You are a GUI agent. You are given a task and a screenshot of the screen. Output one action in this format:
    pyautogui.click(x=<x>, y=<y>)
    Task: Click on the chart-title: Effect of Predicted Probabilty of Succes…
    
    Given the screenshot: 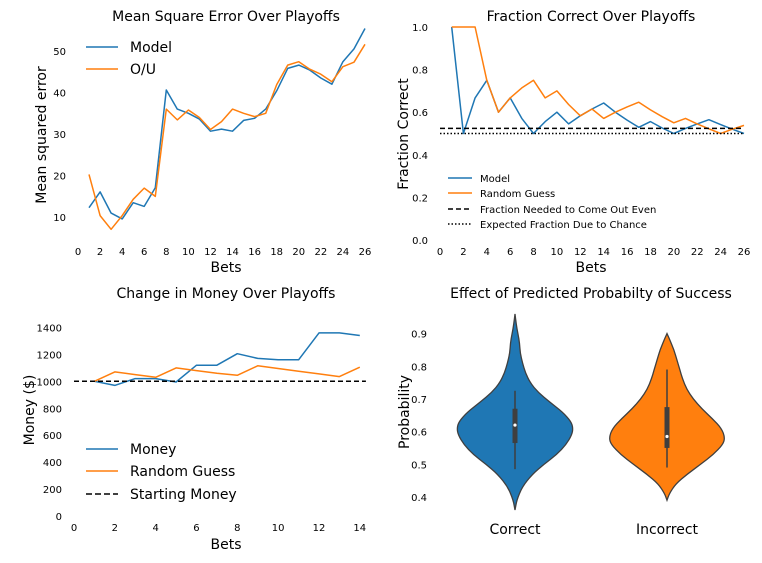 What is the action you would take?
    pyautogui.click(x=591, y=294)
    